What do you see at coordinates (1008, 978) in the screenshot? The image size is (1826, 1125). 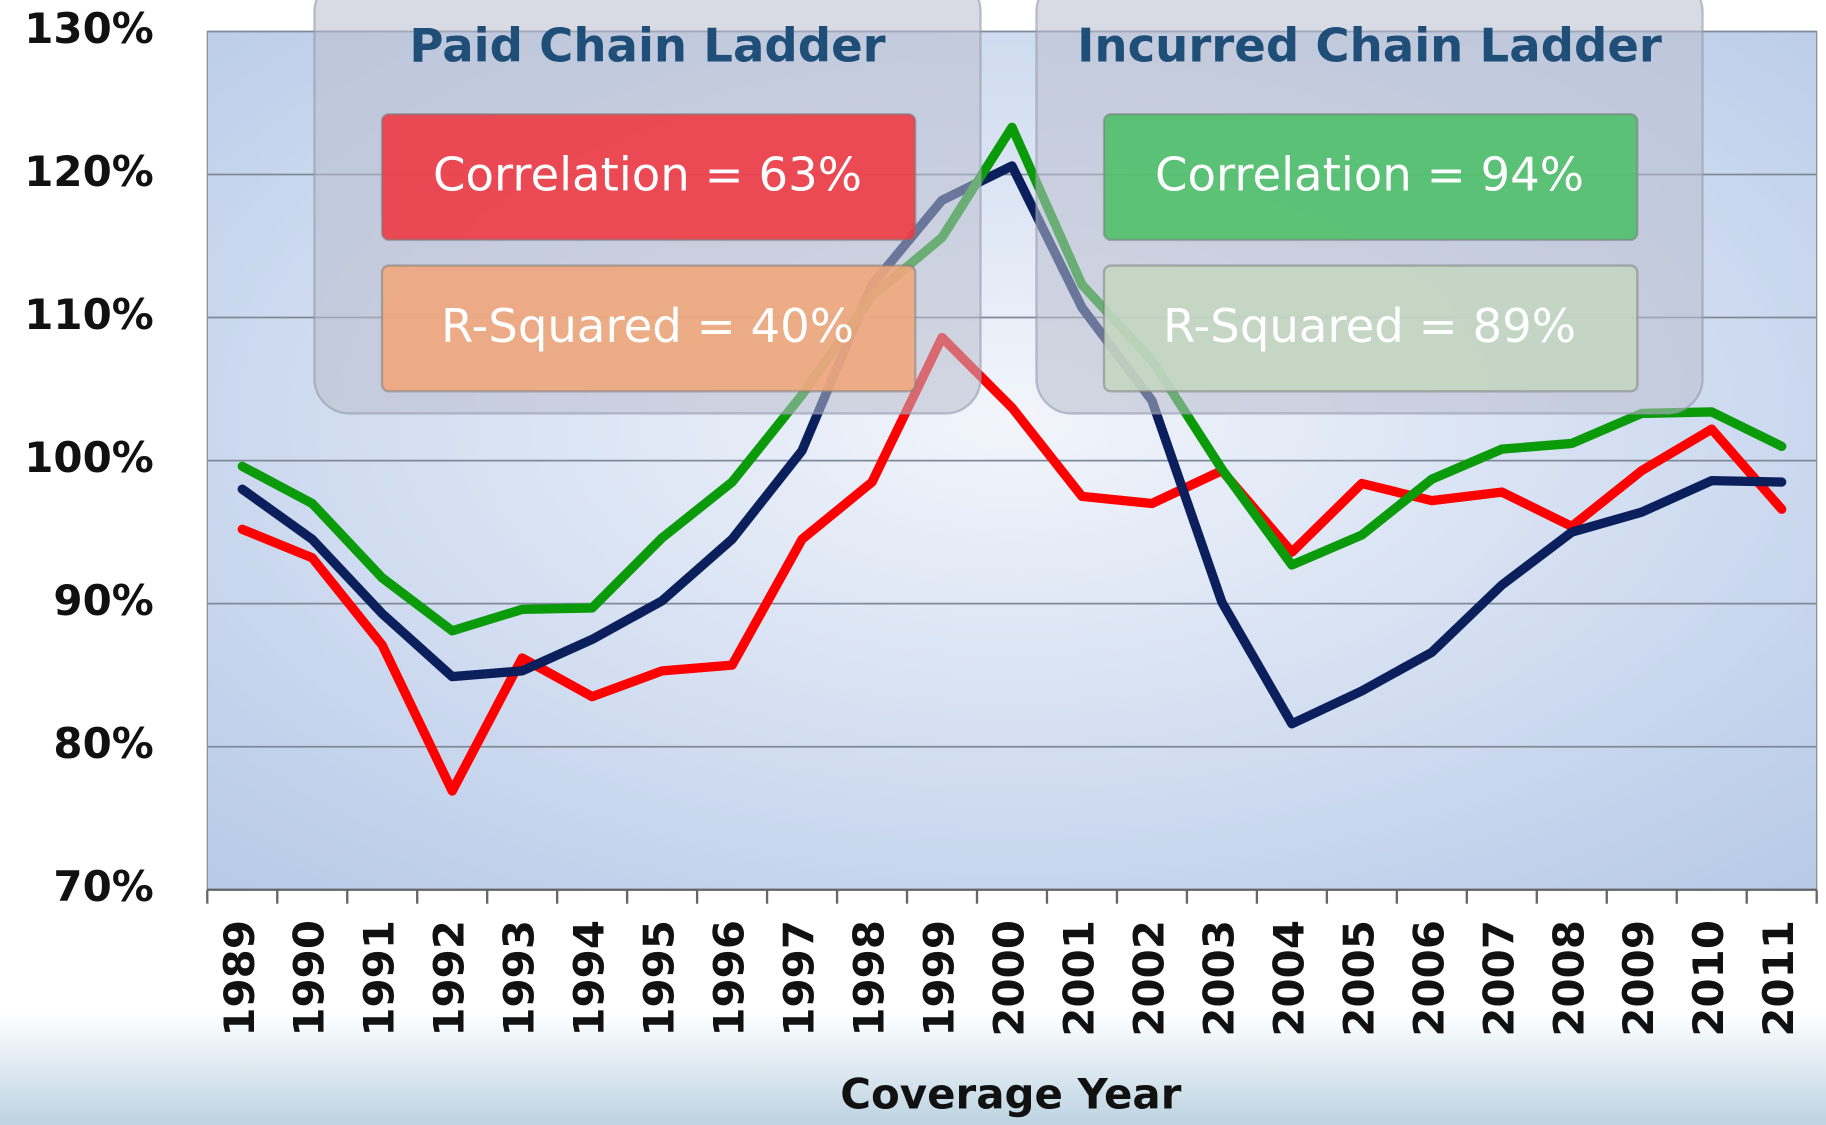 I see `x-tick-label: 2000` at bounding box center [1008, 978].